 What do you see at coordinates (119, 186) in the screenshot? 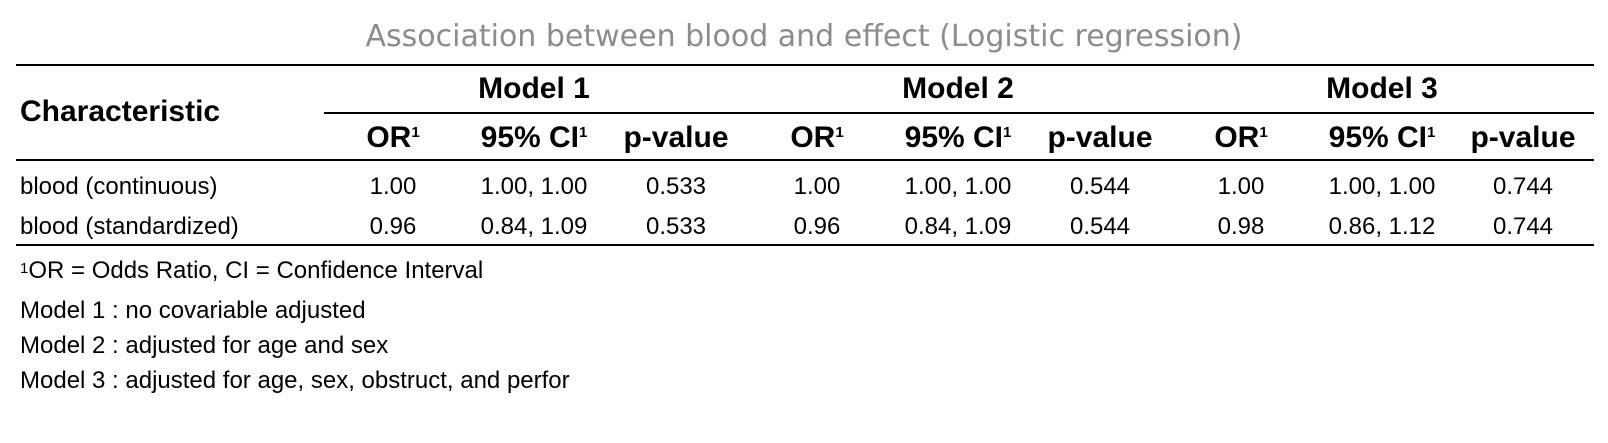
I see `row-label: blood (continuous)` at bounding box center [119, 186].